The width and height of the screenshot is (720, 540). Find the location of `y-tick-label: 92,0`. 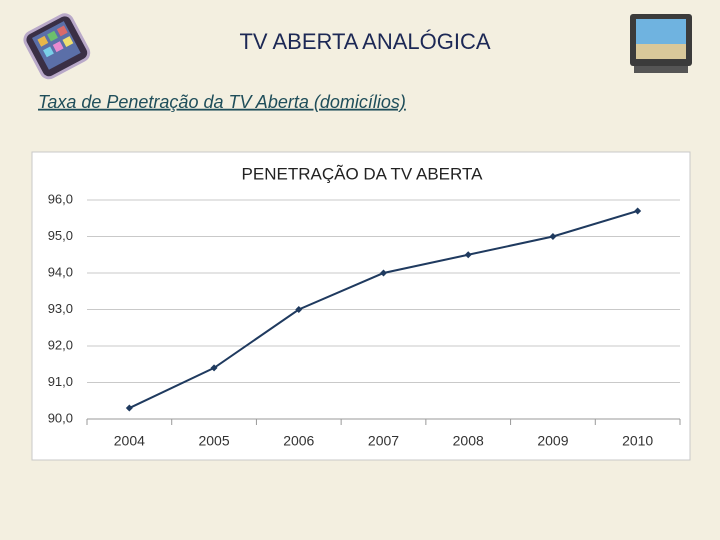

y-tick-label: 92,0 is located at coordinates (60, 344).